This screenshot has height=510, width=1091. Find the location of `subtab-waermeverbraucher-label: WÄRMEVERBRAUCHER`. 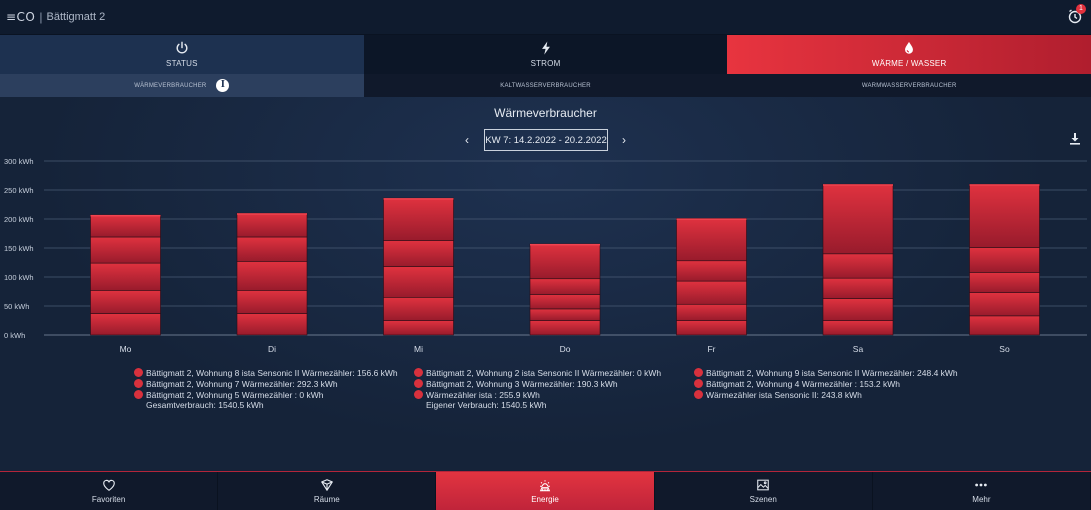

subtab-waermeverbraucher-label: WÄRMEVERBRAUCHER is located at coordinates (170, 85).